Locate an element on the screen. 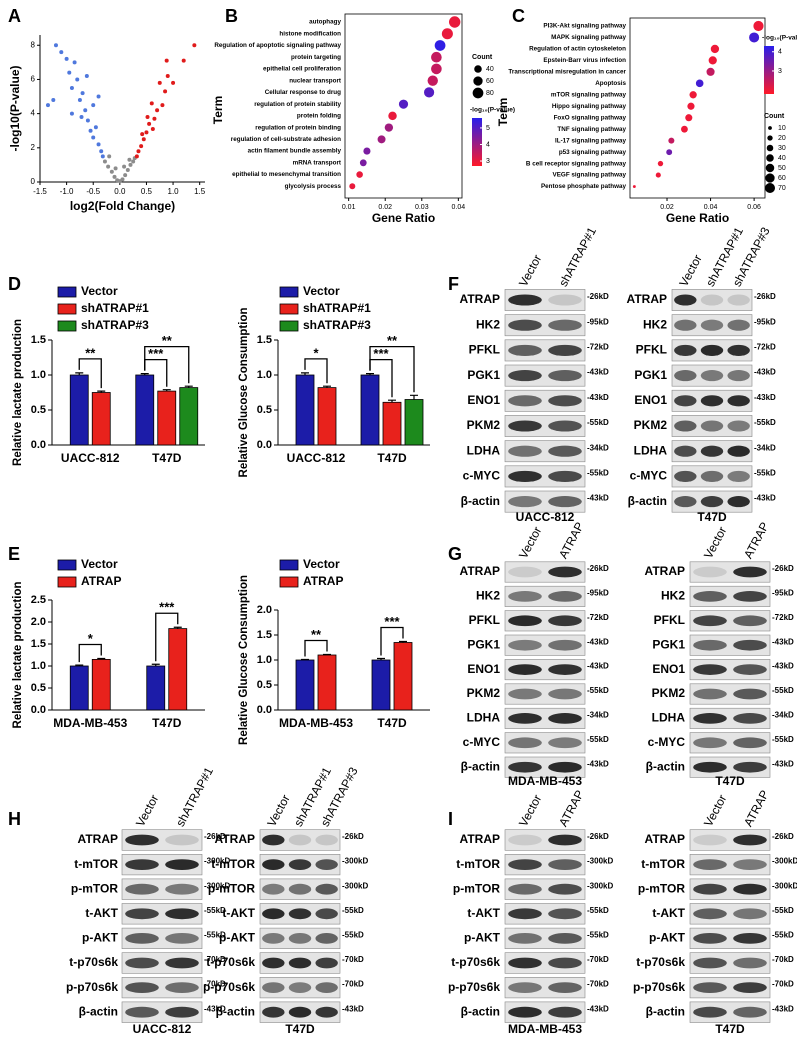 This screenshot has width=797, height=1042. panel-label: I is located at coordinates (450, 819).